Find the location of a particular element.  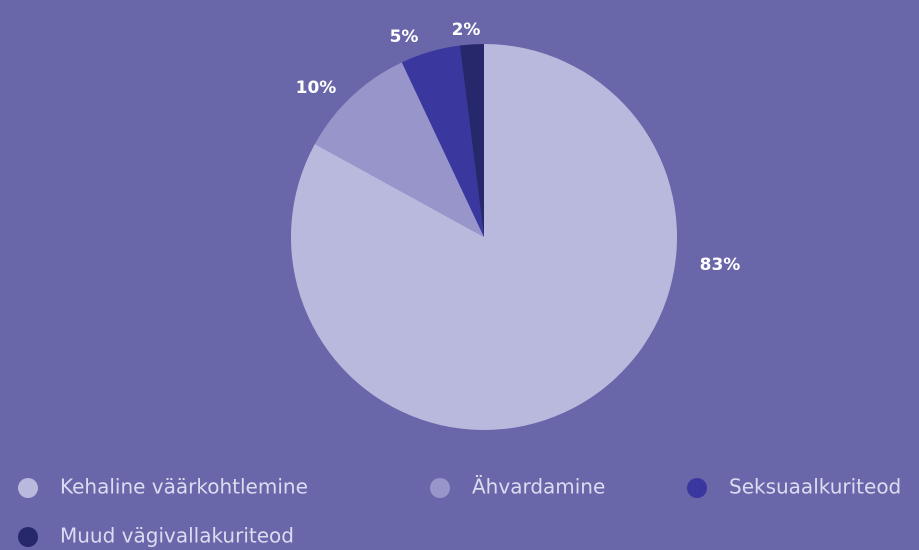

legend-label: Kehaline väärkohtlemine is located at coordinates (184, 487).